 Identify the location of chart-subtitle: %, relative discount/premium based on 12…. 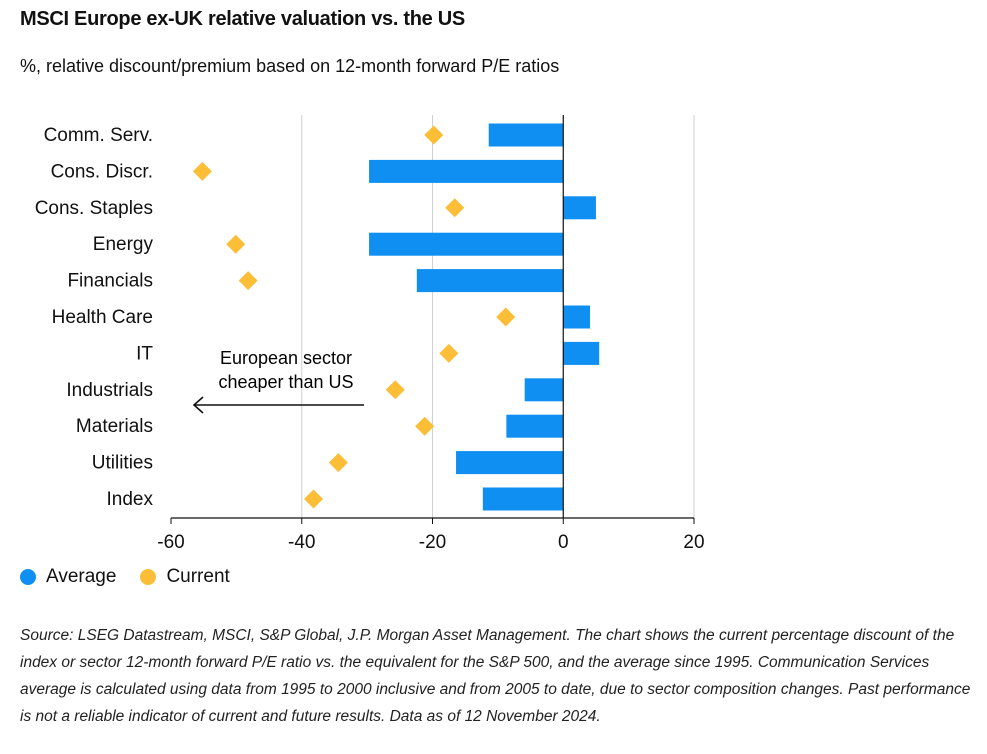
(290, 66).